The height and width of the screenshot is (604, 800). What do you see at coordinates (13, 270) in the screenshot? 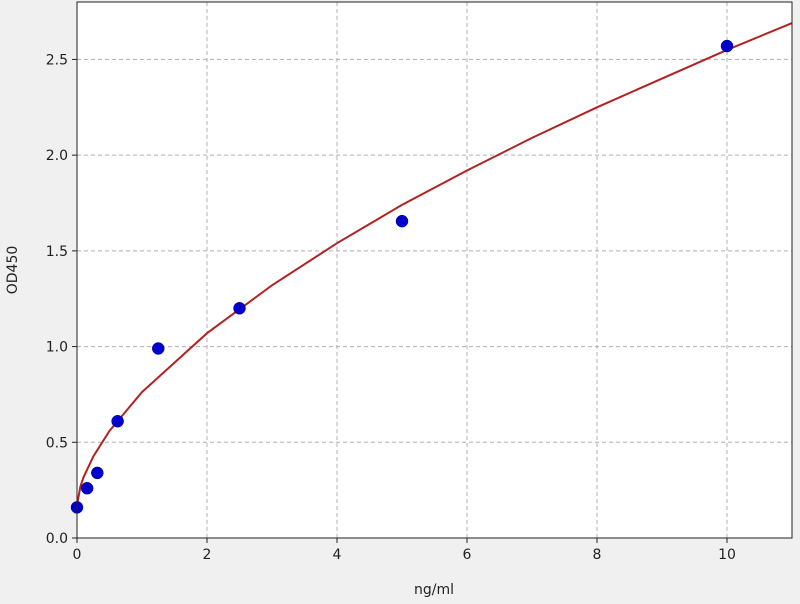
I see `y-axis-label: OD450` at bounding box center [13, 270].